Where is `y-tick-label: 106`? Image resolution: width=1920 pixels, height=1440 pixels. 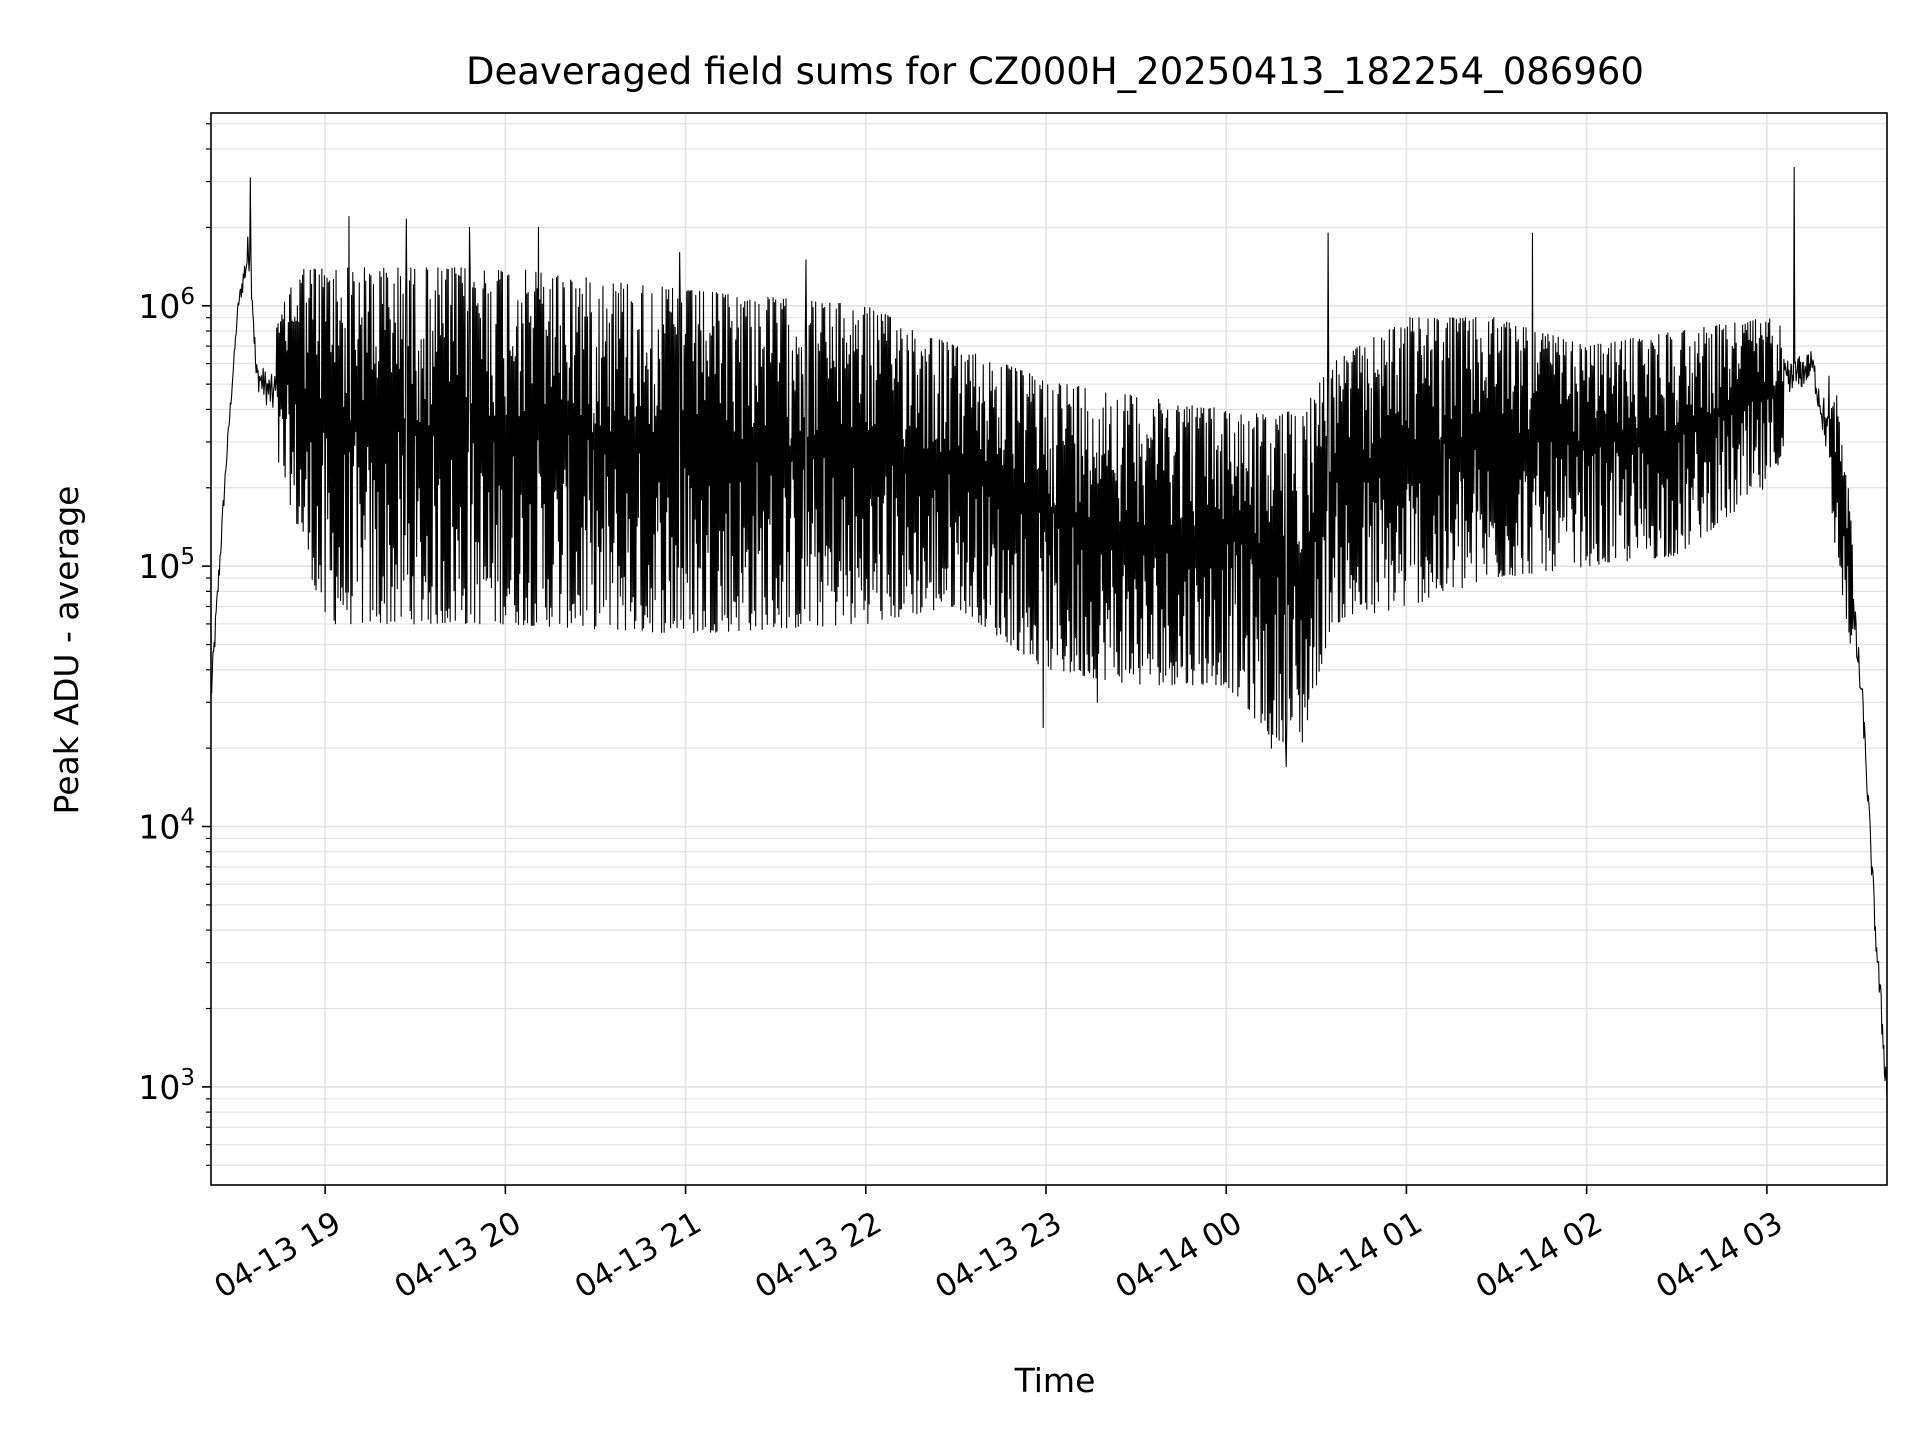 y-tick-label: 106 is located at coordinates (166, 305).